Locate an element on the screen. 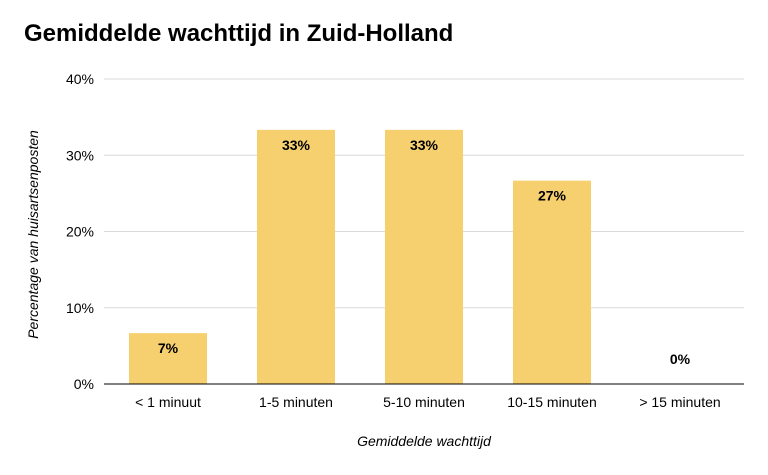  x-tick-label: < 1 minuut is located at coordinates (168, 402).